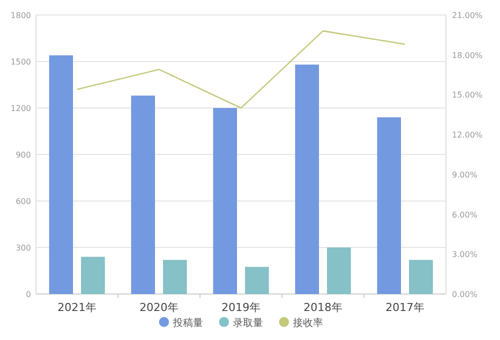 This screenshot has height=340, width=500. I want to click on y-tick-label: 1500, so click(20, 62).